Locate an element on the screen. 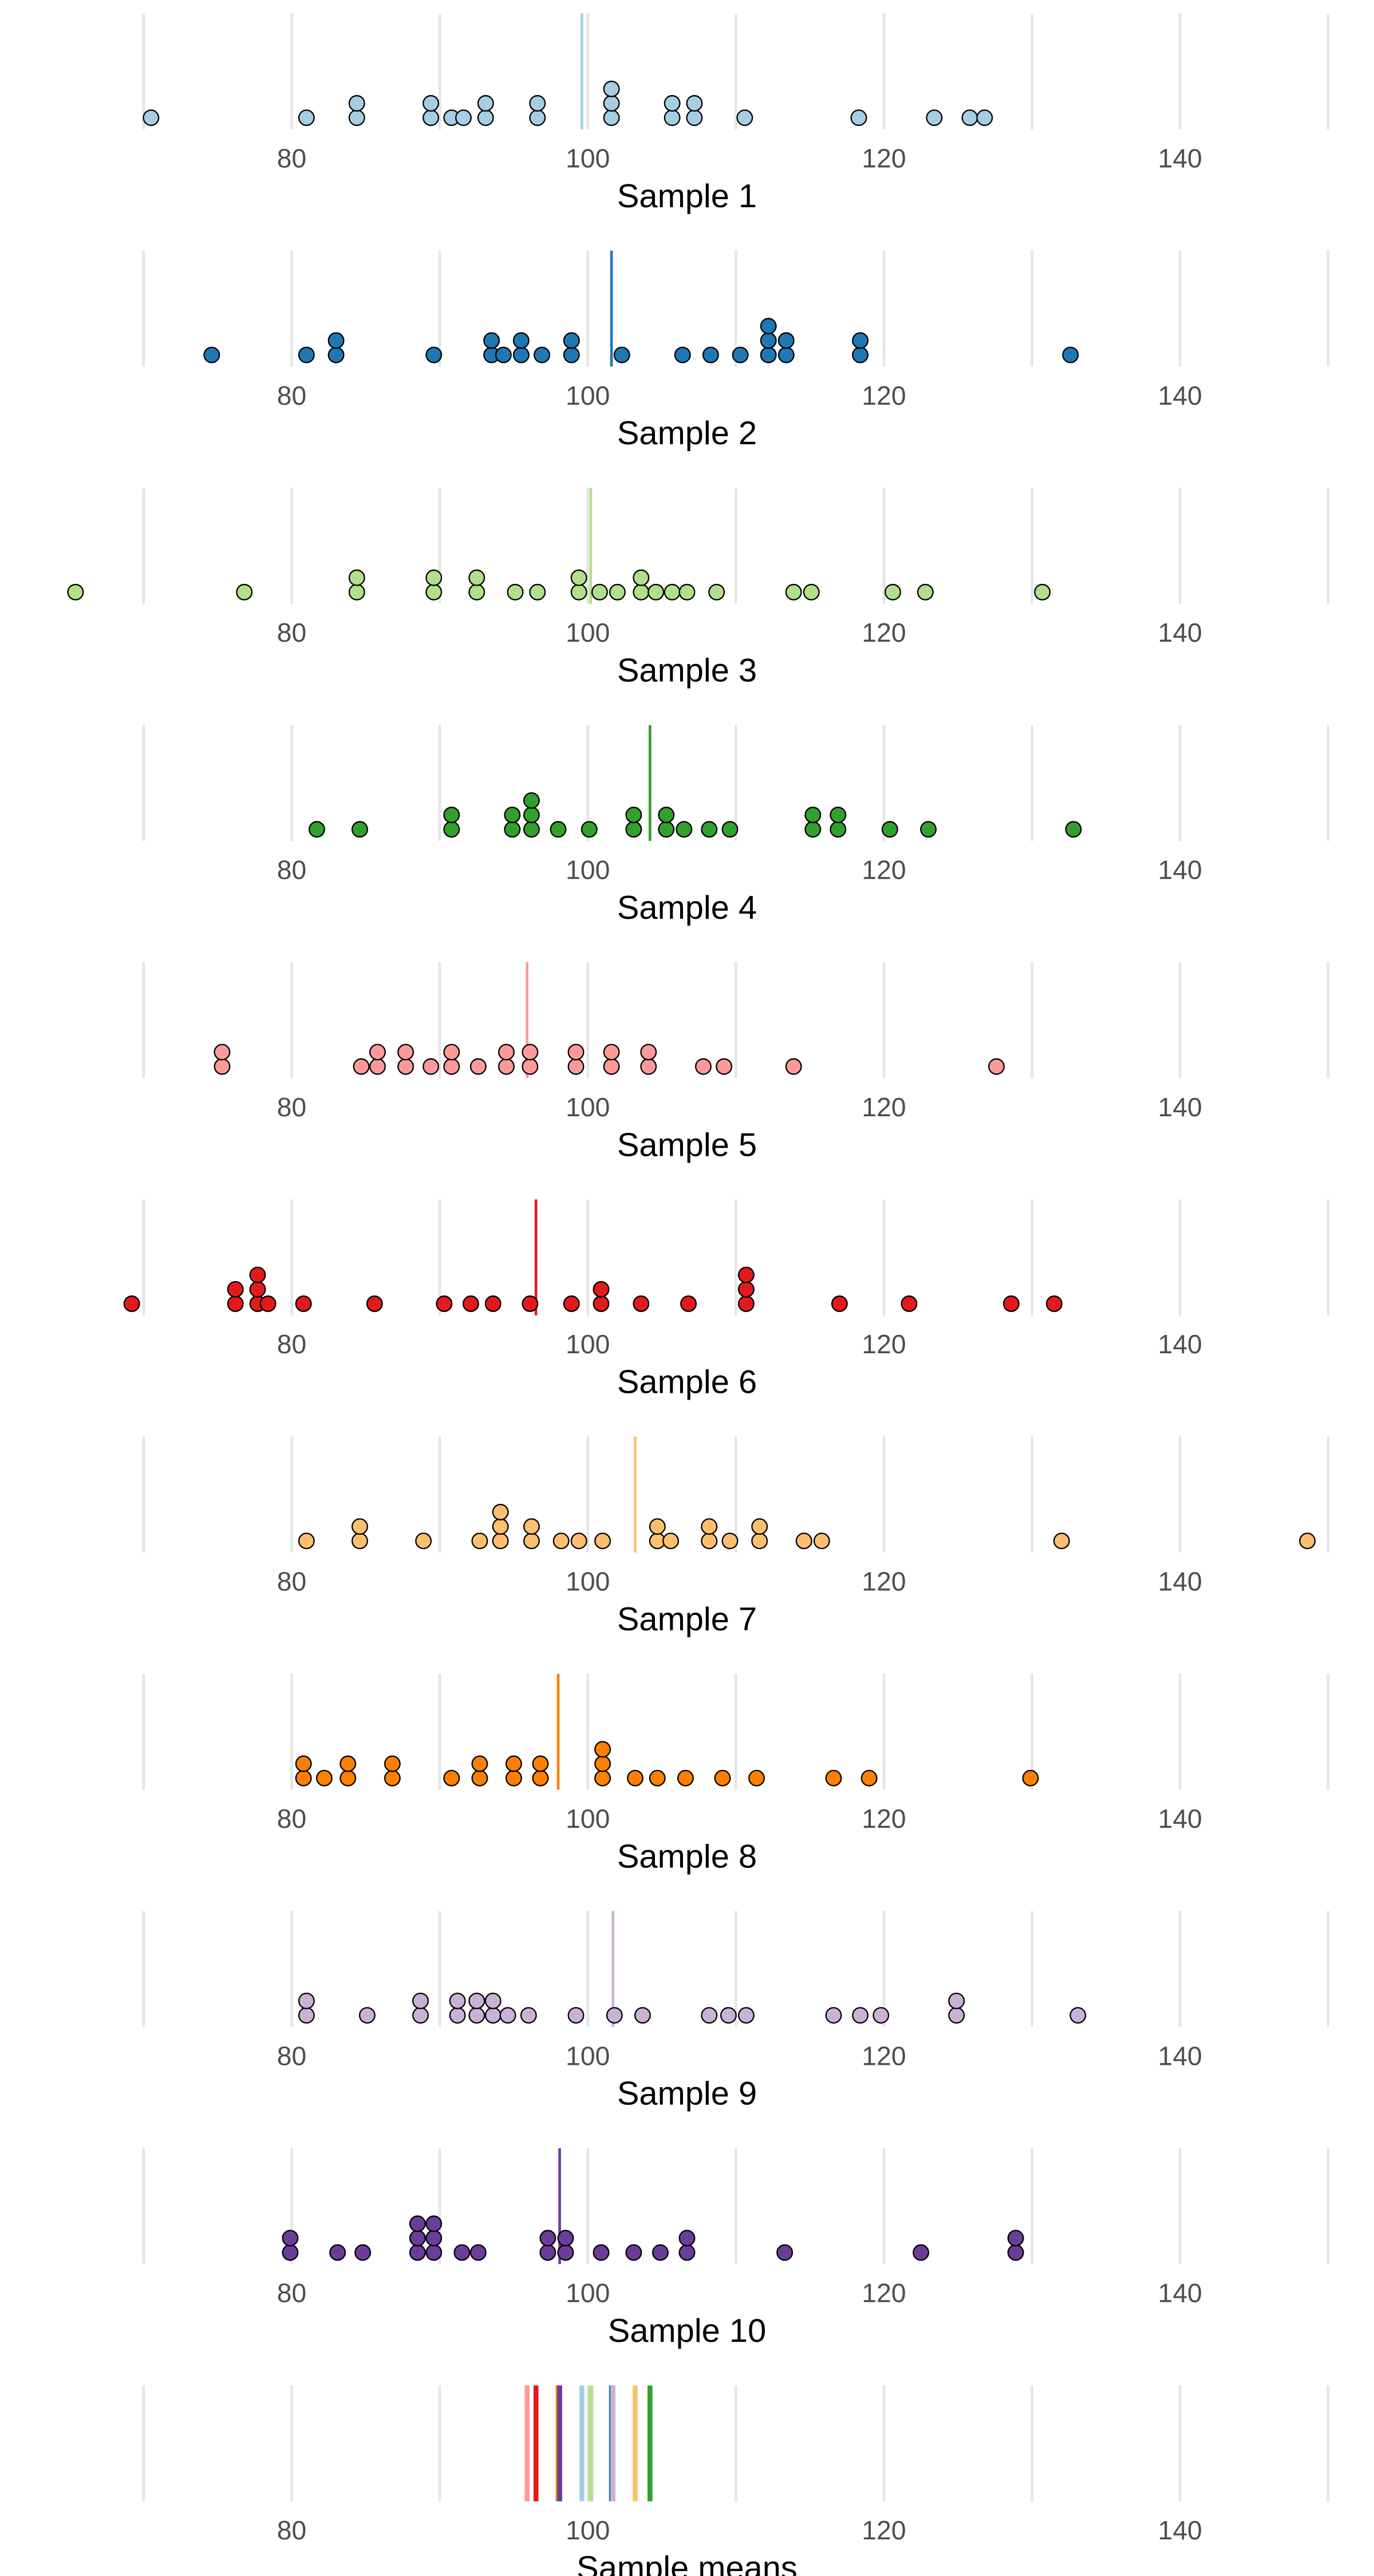  panel-title: Sample 8 is located at coordinates (687, 1856).